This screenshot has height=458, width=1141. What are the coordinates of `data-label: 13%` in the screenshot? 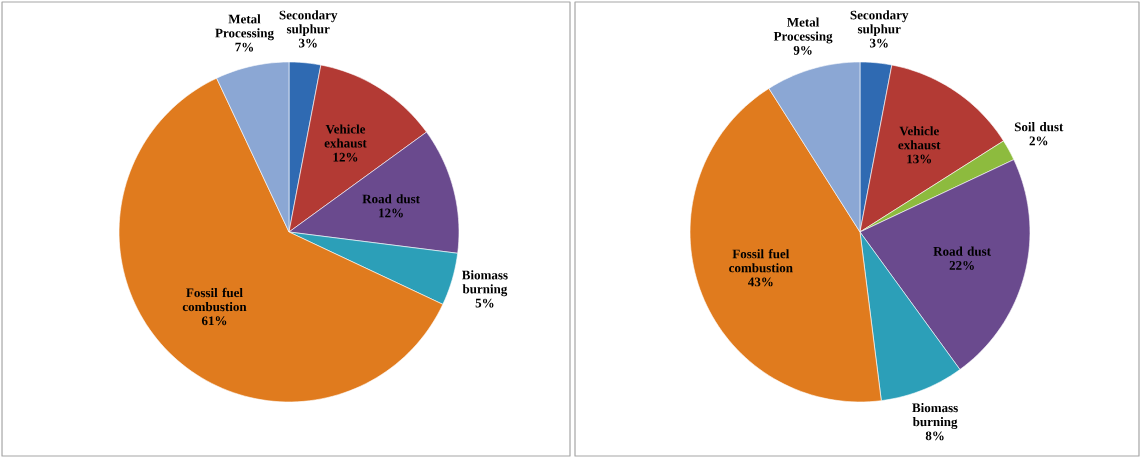 It's located at (919, 159).